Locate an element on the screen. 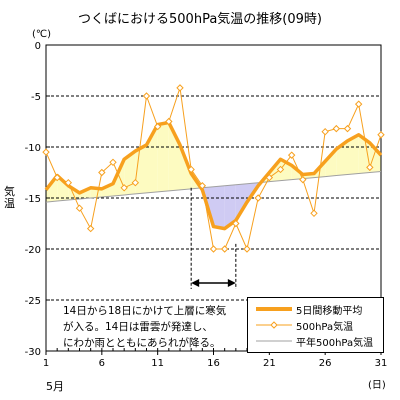  series-line-normal is located at coordinates (213, 186).